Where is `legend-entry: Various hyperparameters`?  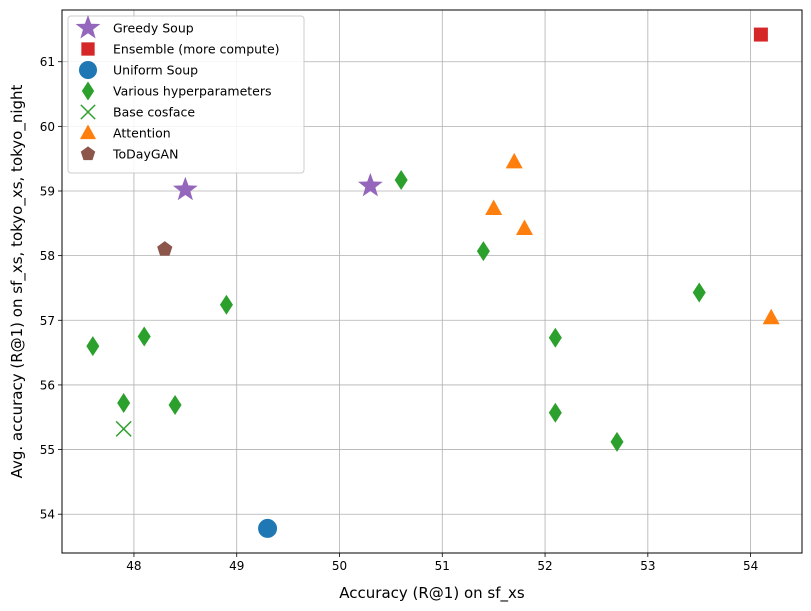 legend-entry: Various hyperparameters is located at coordinates (192, 91).